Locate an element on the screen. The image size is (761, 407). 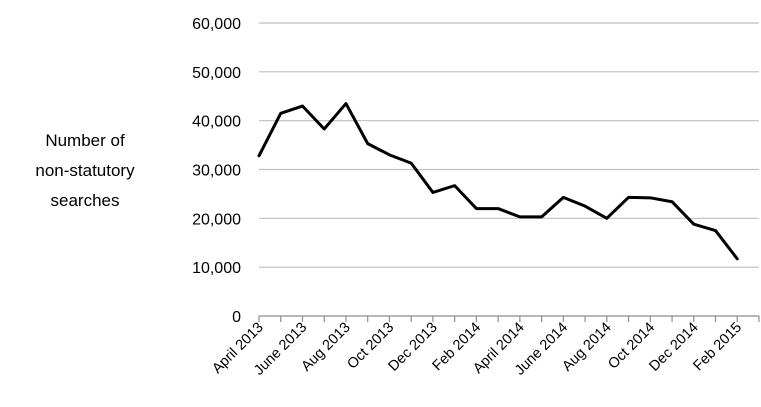
y-tick-label: 50,000 is located at coordinates (216, 73).